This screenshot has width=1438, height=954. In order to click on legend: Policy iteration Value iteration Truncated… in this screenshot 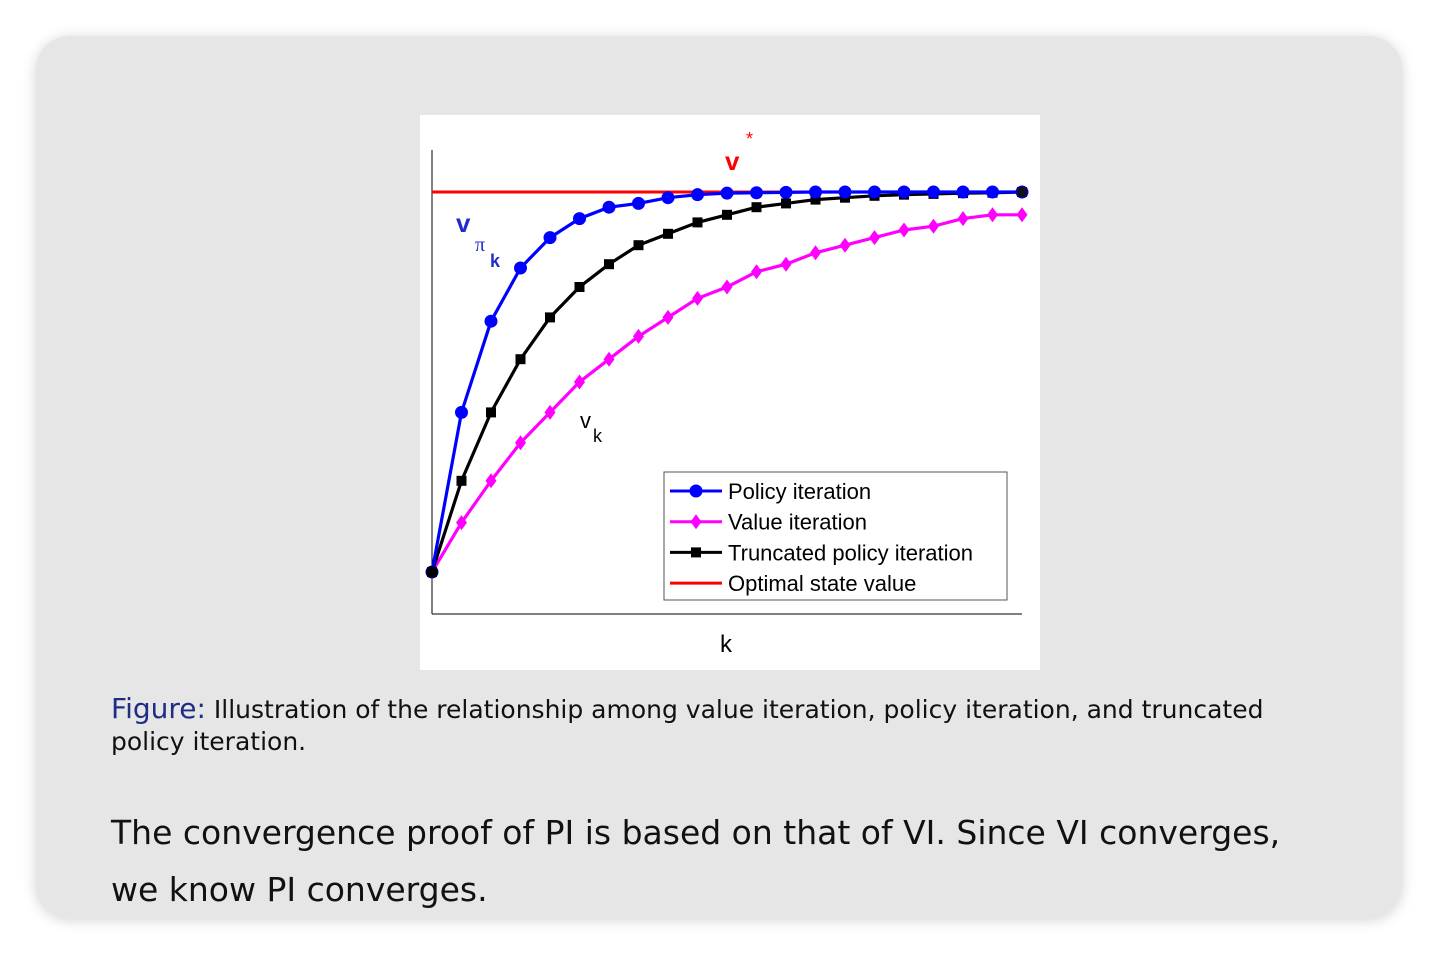, I will do `click(835, 536)`.